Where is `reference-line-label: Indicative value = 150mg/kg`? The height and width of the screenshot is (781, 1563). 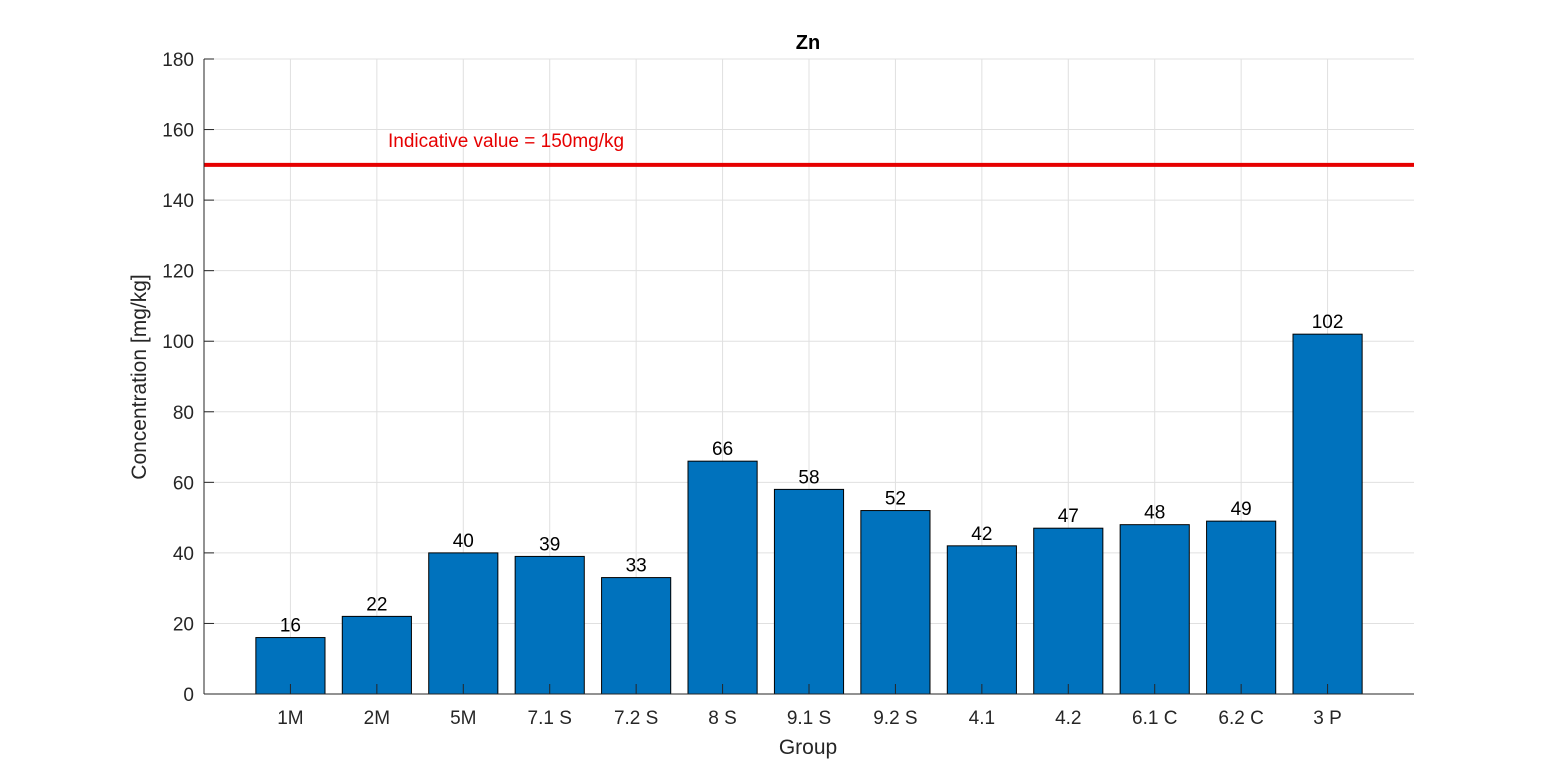
reference-line-label: Indicative value = 150mg/kg is located at coordinates (506, 141).